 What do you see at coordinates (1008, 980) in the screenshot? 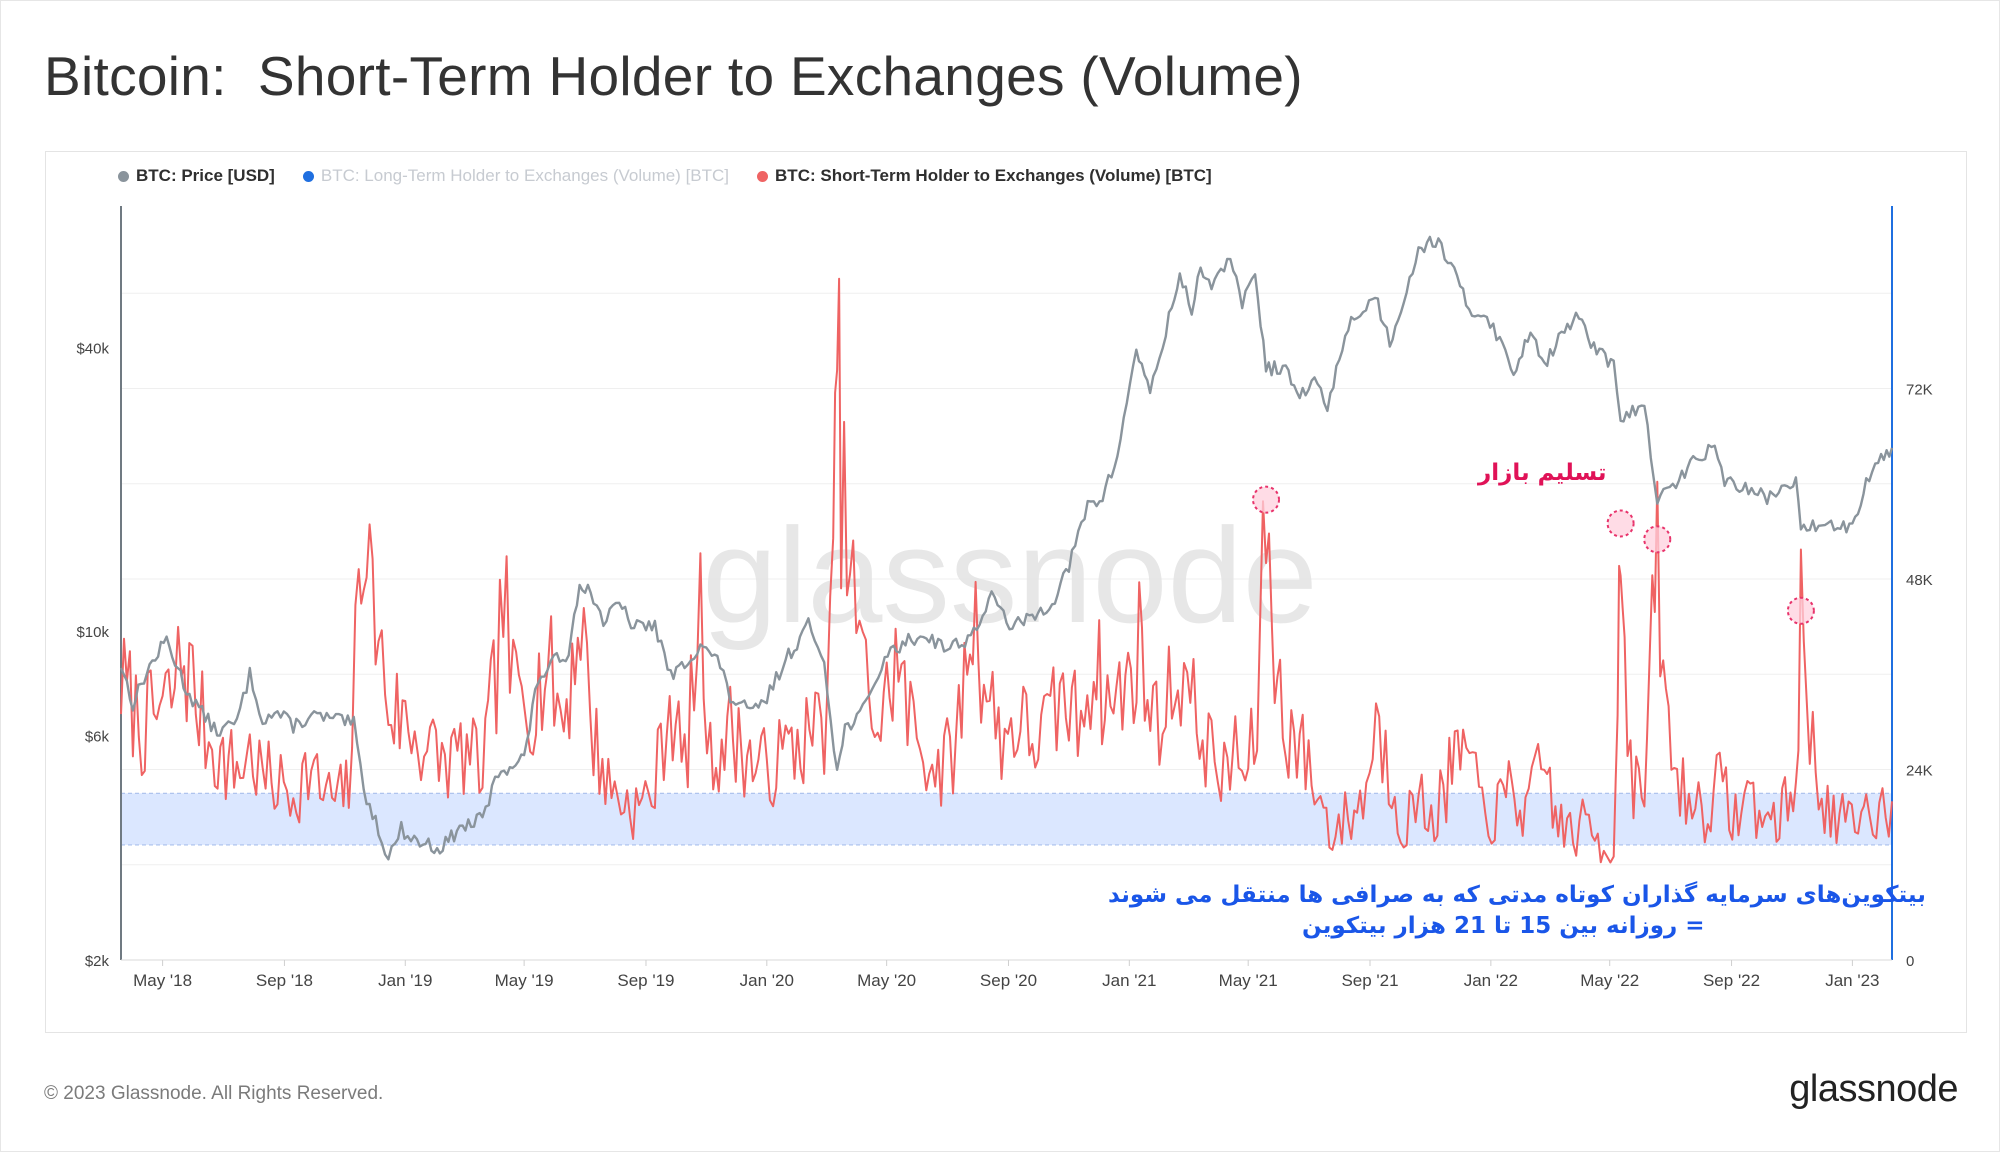
I see `x-tick-label: Sep '20` at bounding box center [1008, 980].